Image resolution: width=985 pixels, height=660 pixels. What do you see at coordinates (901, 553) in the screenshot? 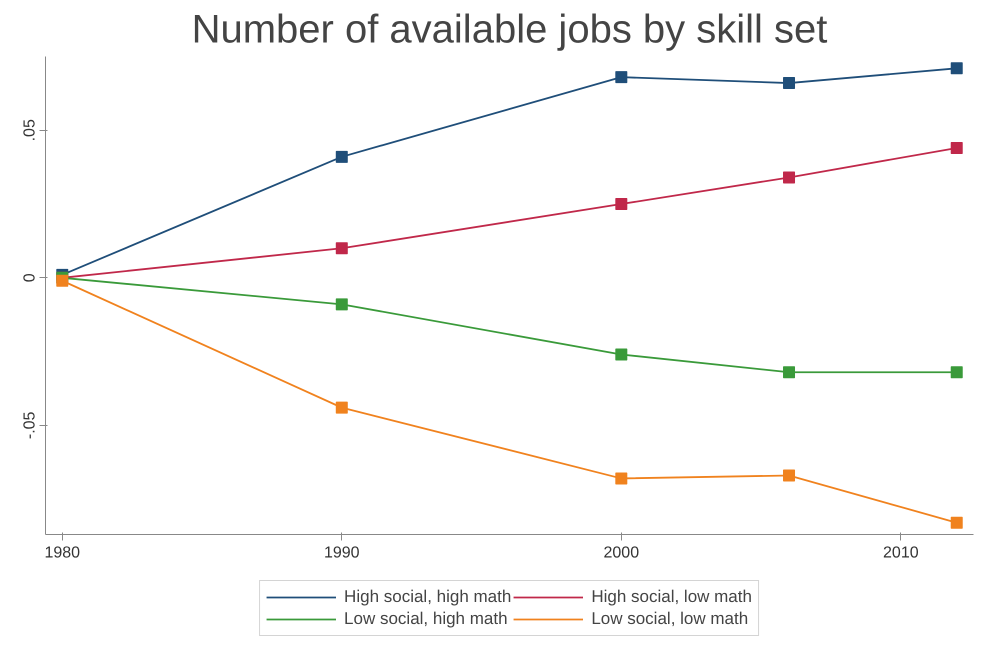
I see `x-tick-label: 2010` at bounding box center [901, 553].